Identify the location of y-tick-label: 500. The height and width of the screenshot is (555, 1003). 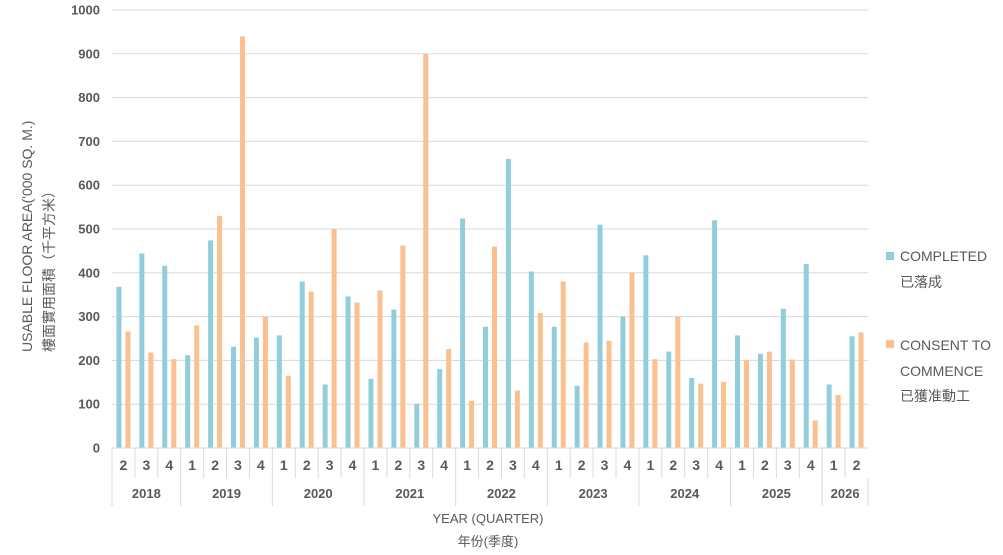
(89, 229).